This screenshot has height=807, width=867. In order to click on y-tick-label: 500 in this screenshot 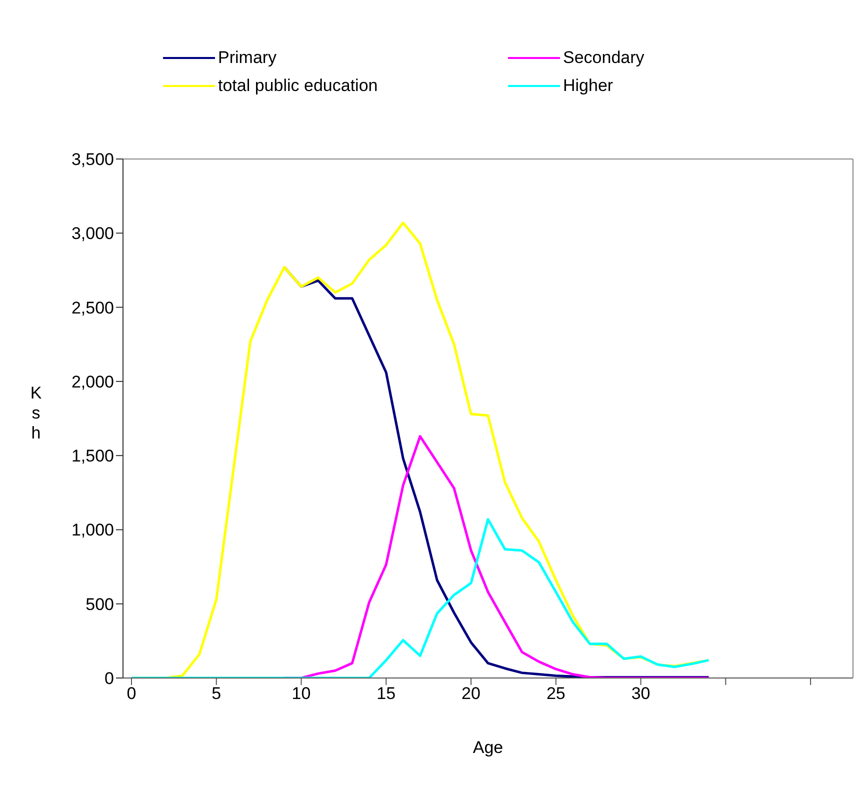, I will do `click(100, 604)`.